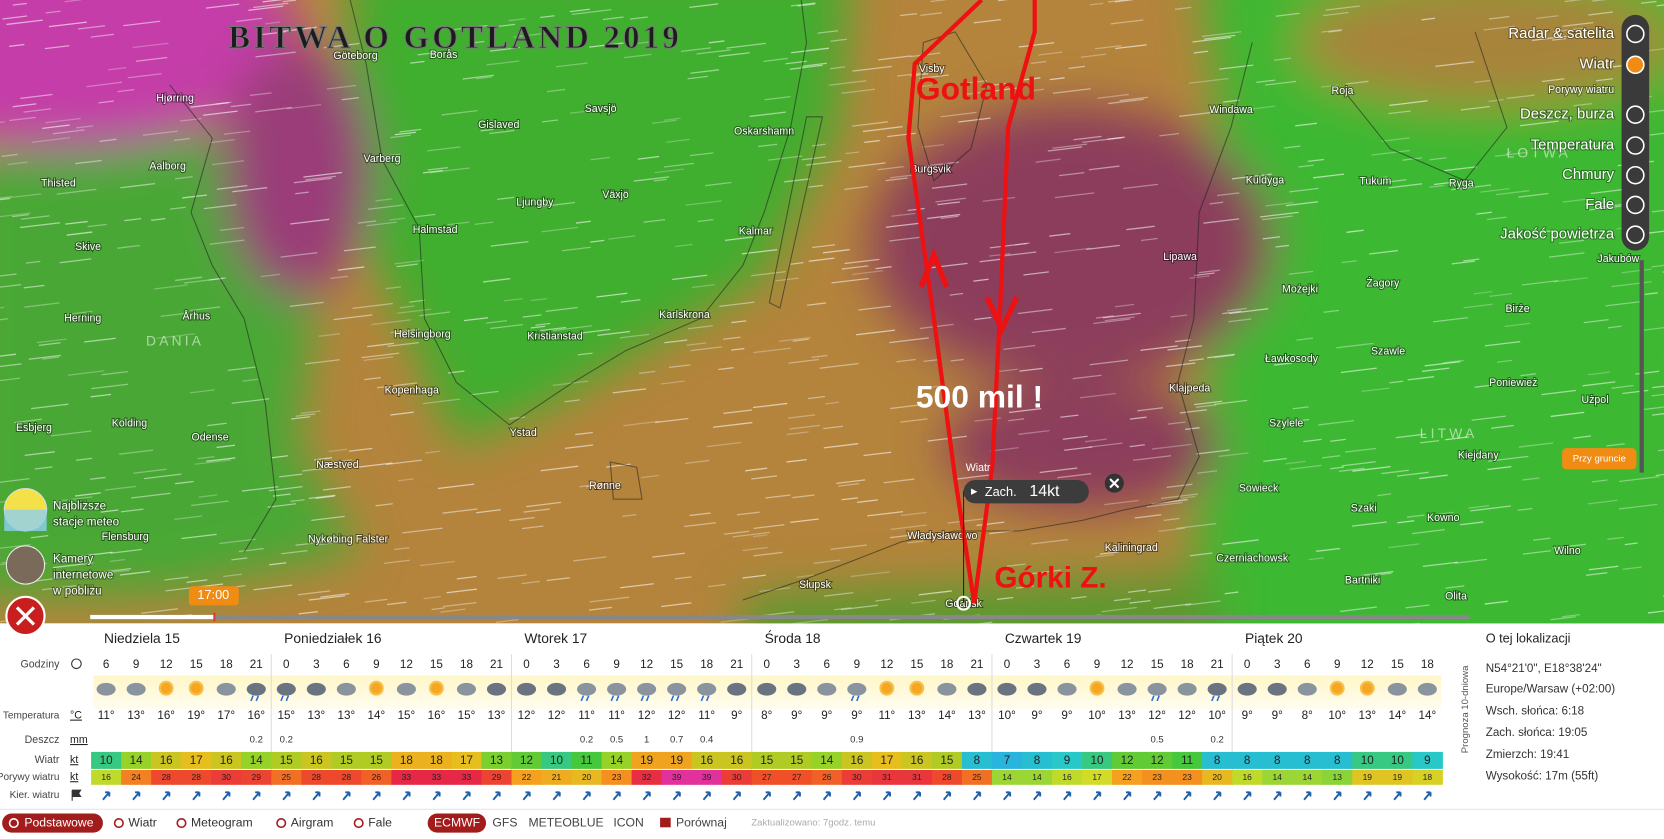 The height and width of the screenshot is (839, 1664). I want to click on view-tab: Podstawowe, so click(58, 822).